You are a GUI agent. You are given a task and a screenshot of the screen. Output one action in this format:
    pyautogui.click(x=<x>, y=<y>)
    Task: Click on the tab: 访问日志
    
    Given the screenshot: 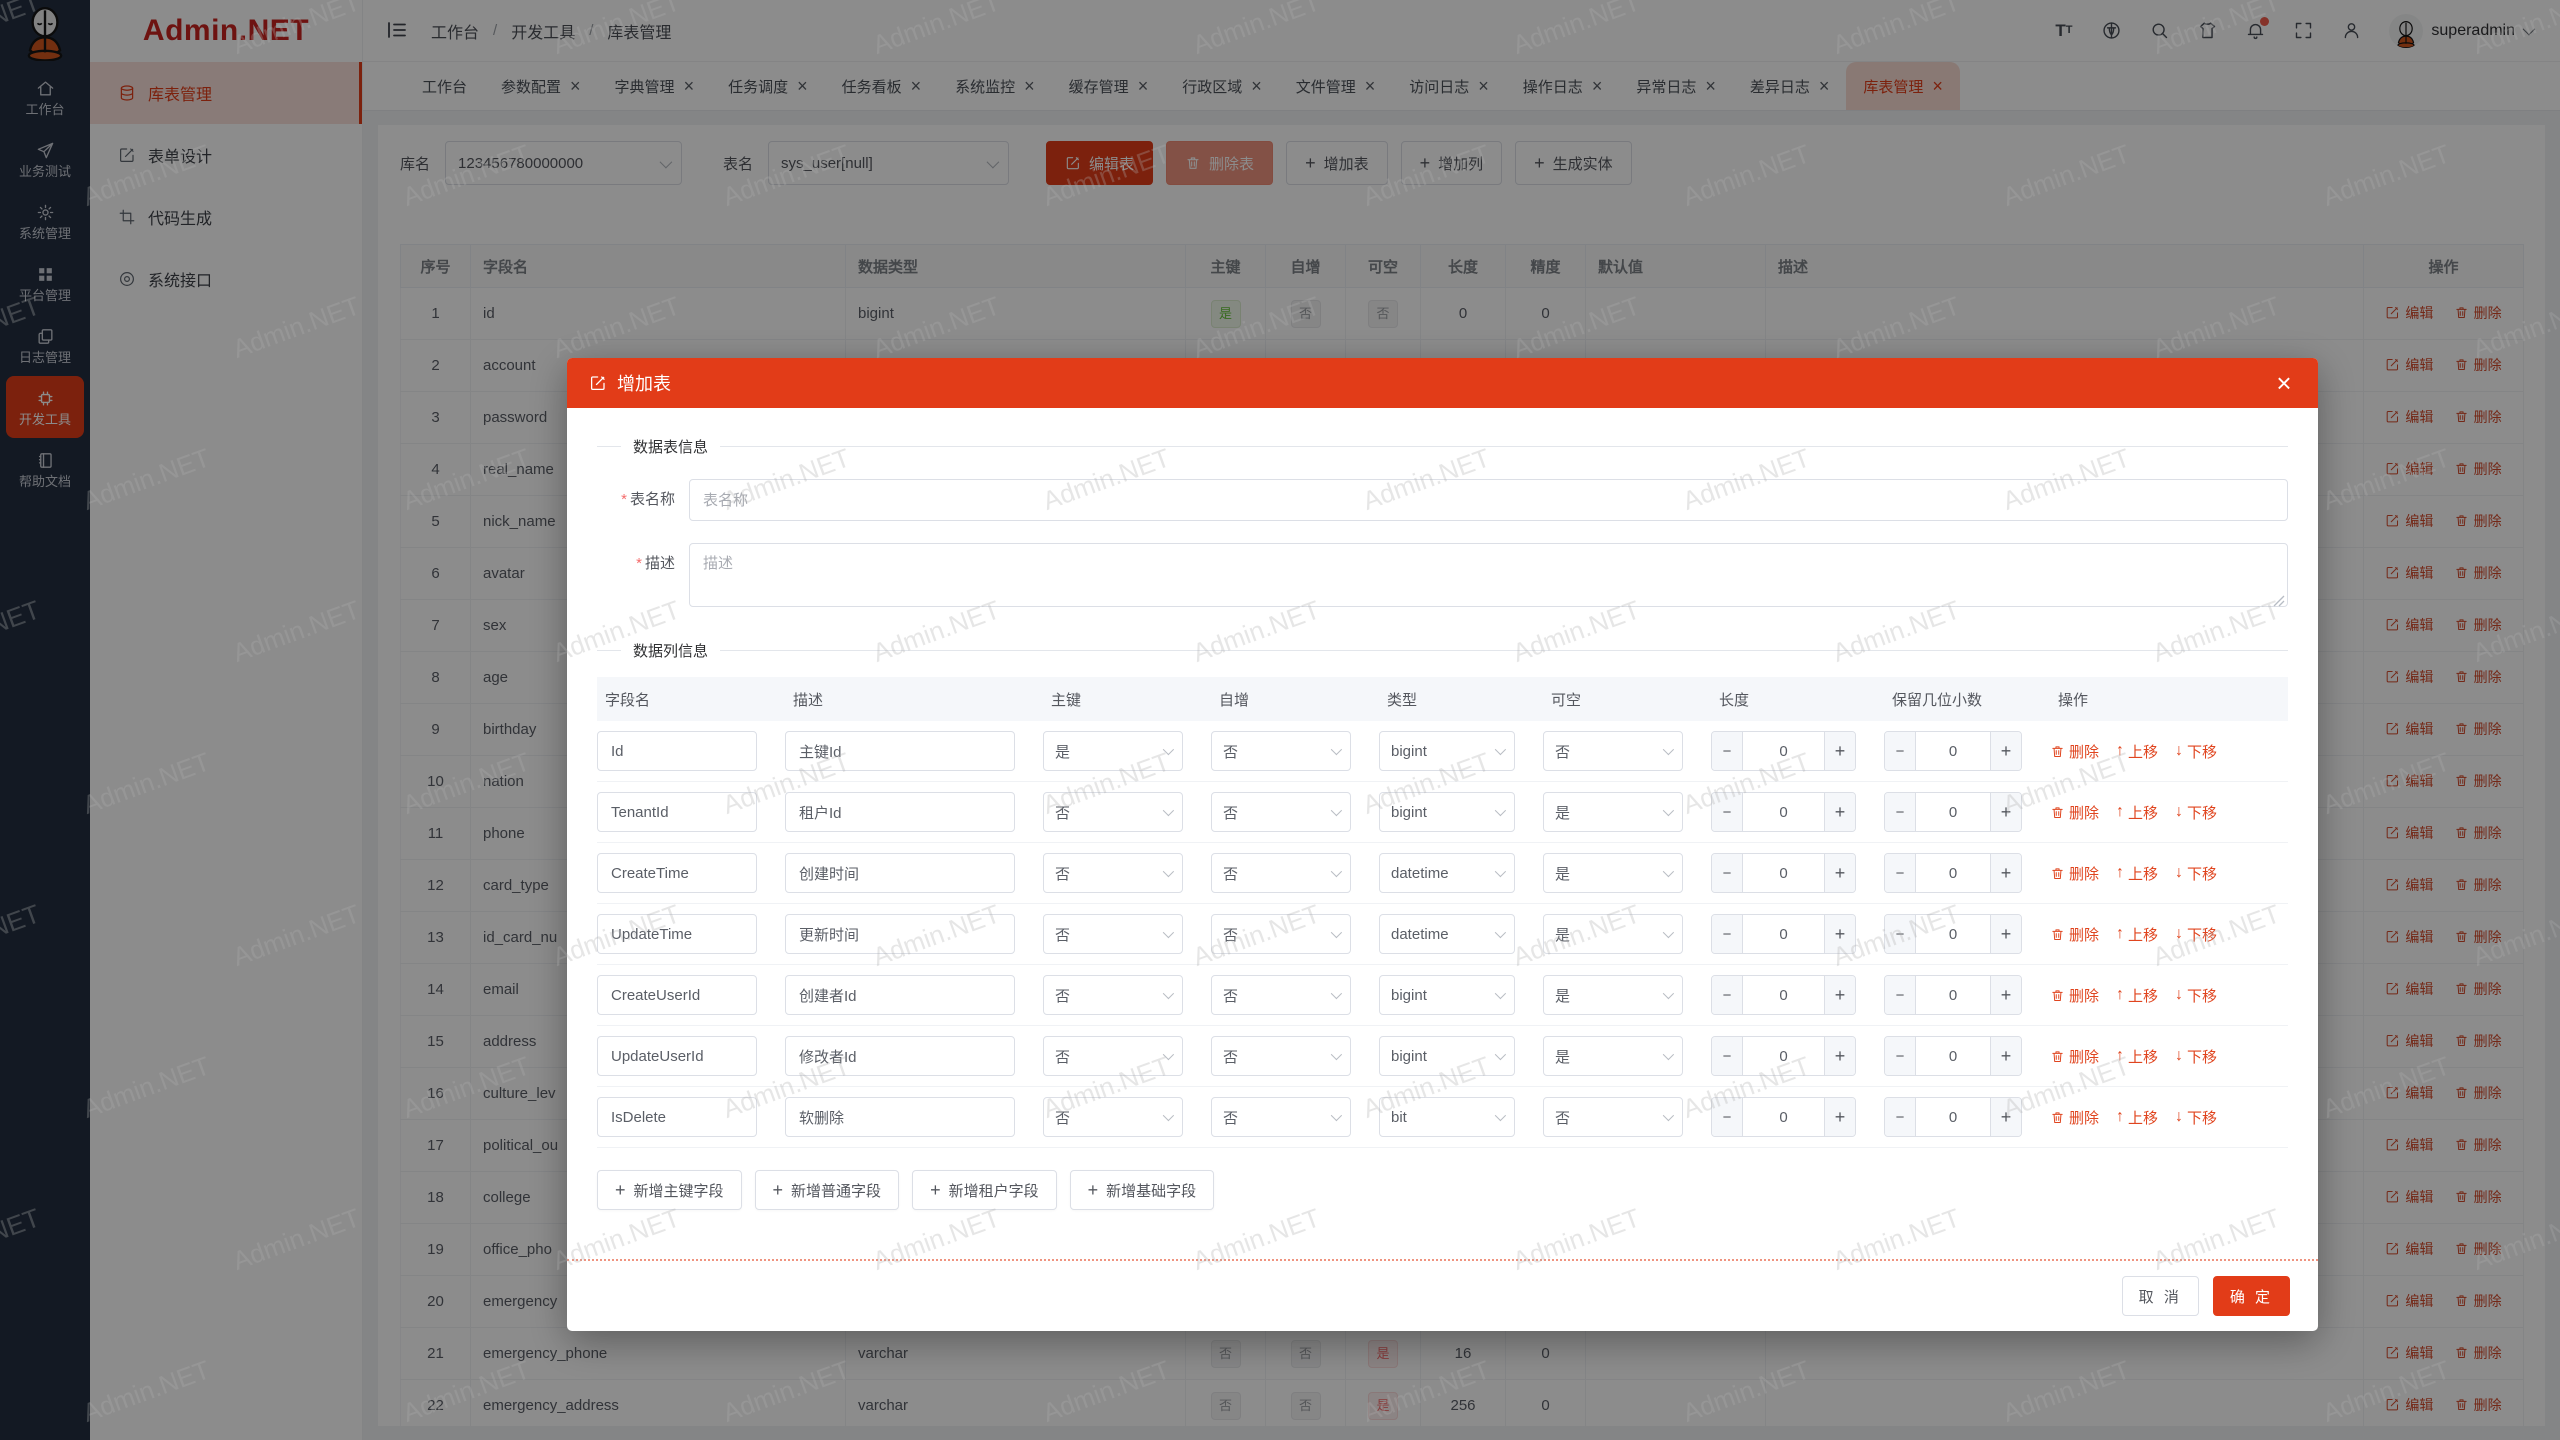 What is the action you would take?
    pyautogui.click(x=1449, y=86)
    